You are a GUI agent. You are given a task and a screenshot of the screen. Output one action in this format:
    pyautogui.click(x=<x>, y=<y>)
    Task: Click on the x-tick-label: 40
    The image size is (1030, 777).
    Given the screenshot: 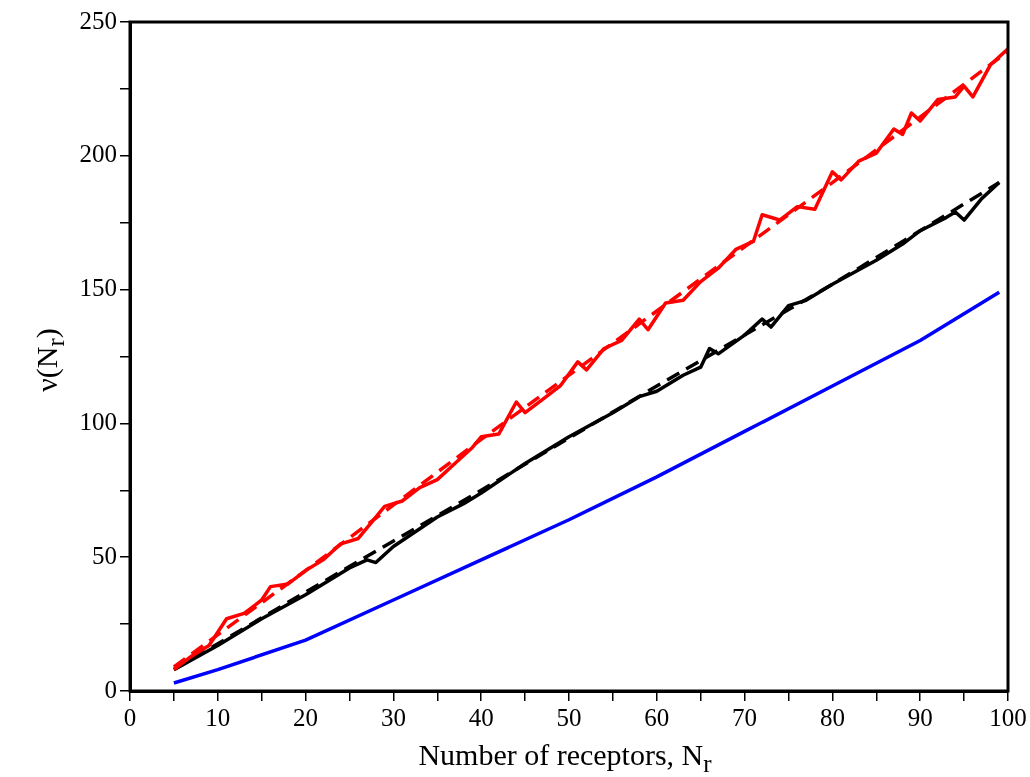 What is the action you would take?
    pyautogui.click(x=481, y=717)
    